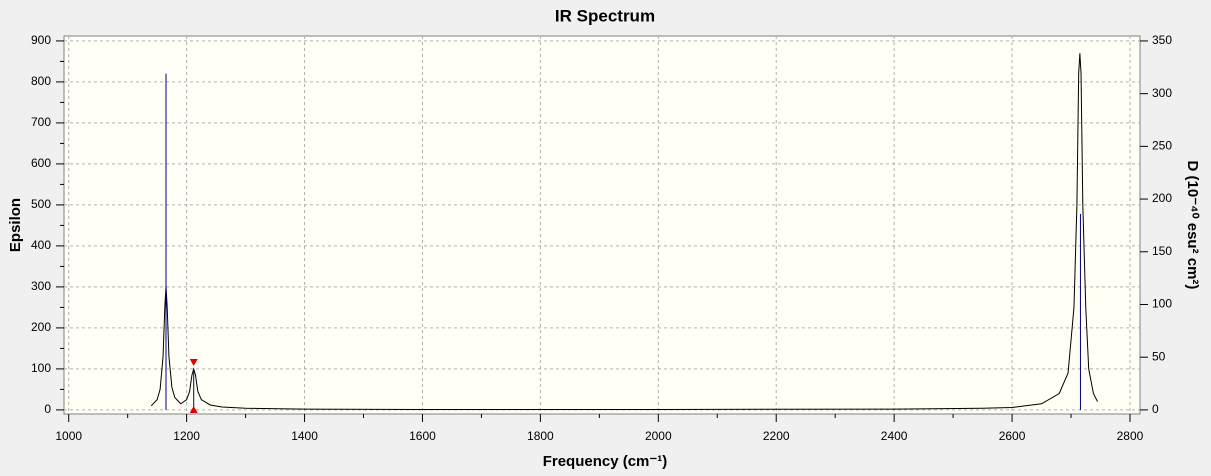 The image size is (1211, 476). I want to click on y-tick-label: 200, so click(41, 327).